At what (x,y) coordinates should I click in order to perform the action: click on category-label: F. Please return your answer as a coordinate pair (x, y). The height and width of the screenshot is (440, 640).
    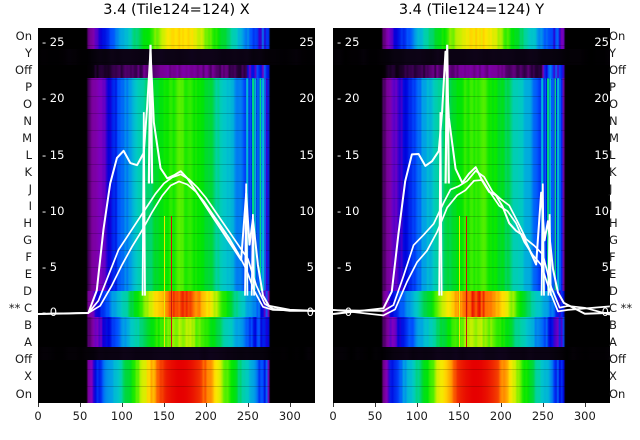
    Looking at the image, I should click on (28, 257).